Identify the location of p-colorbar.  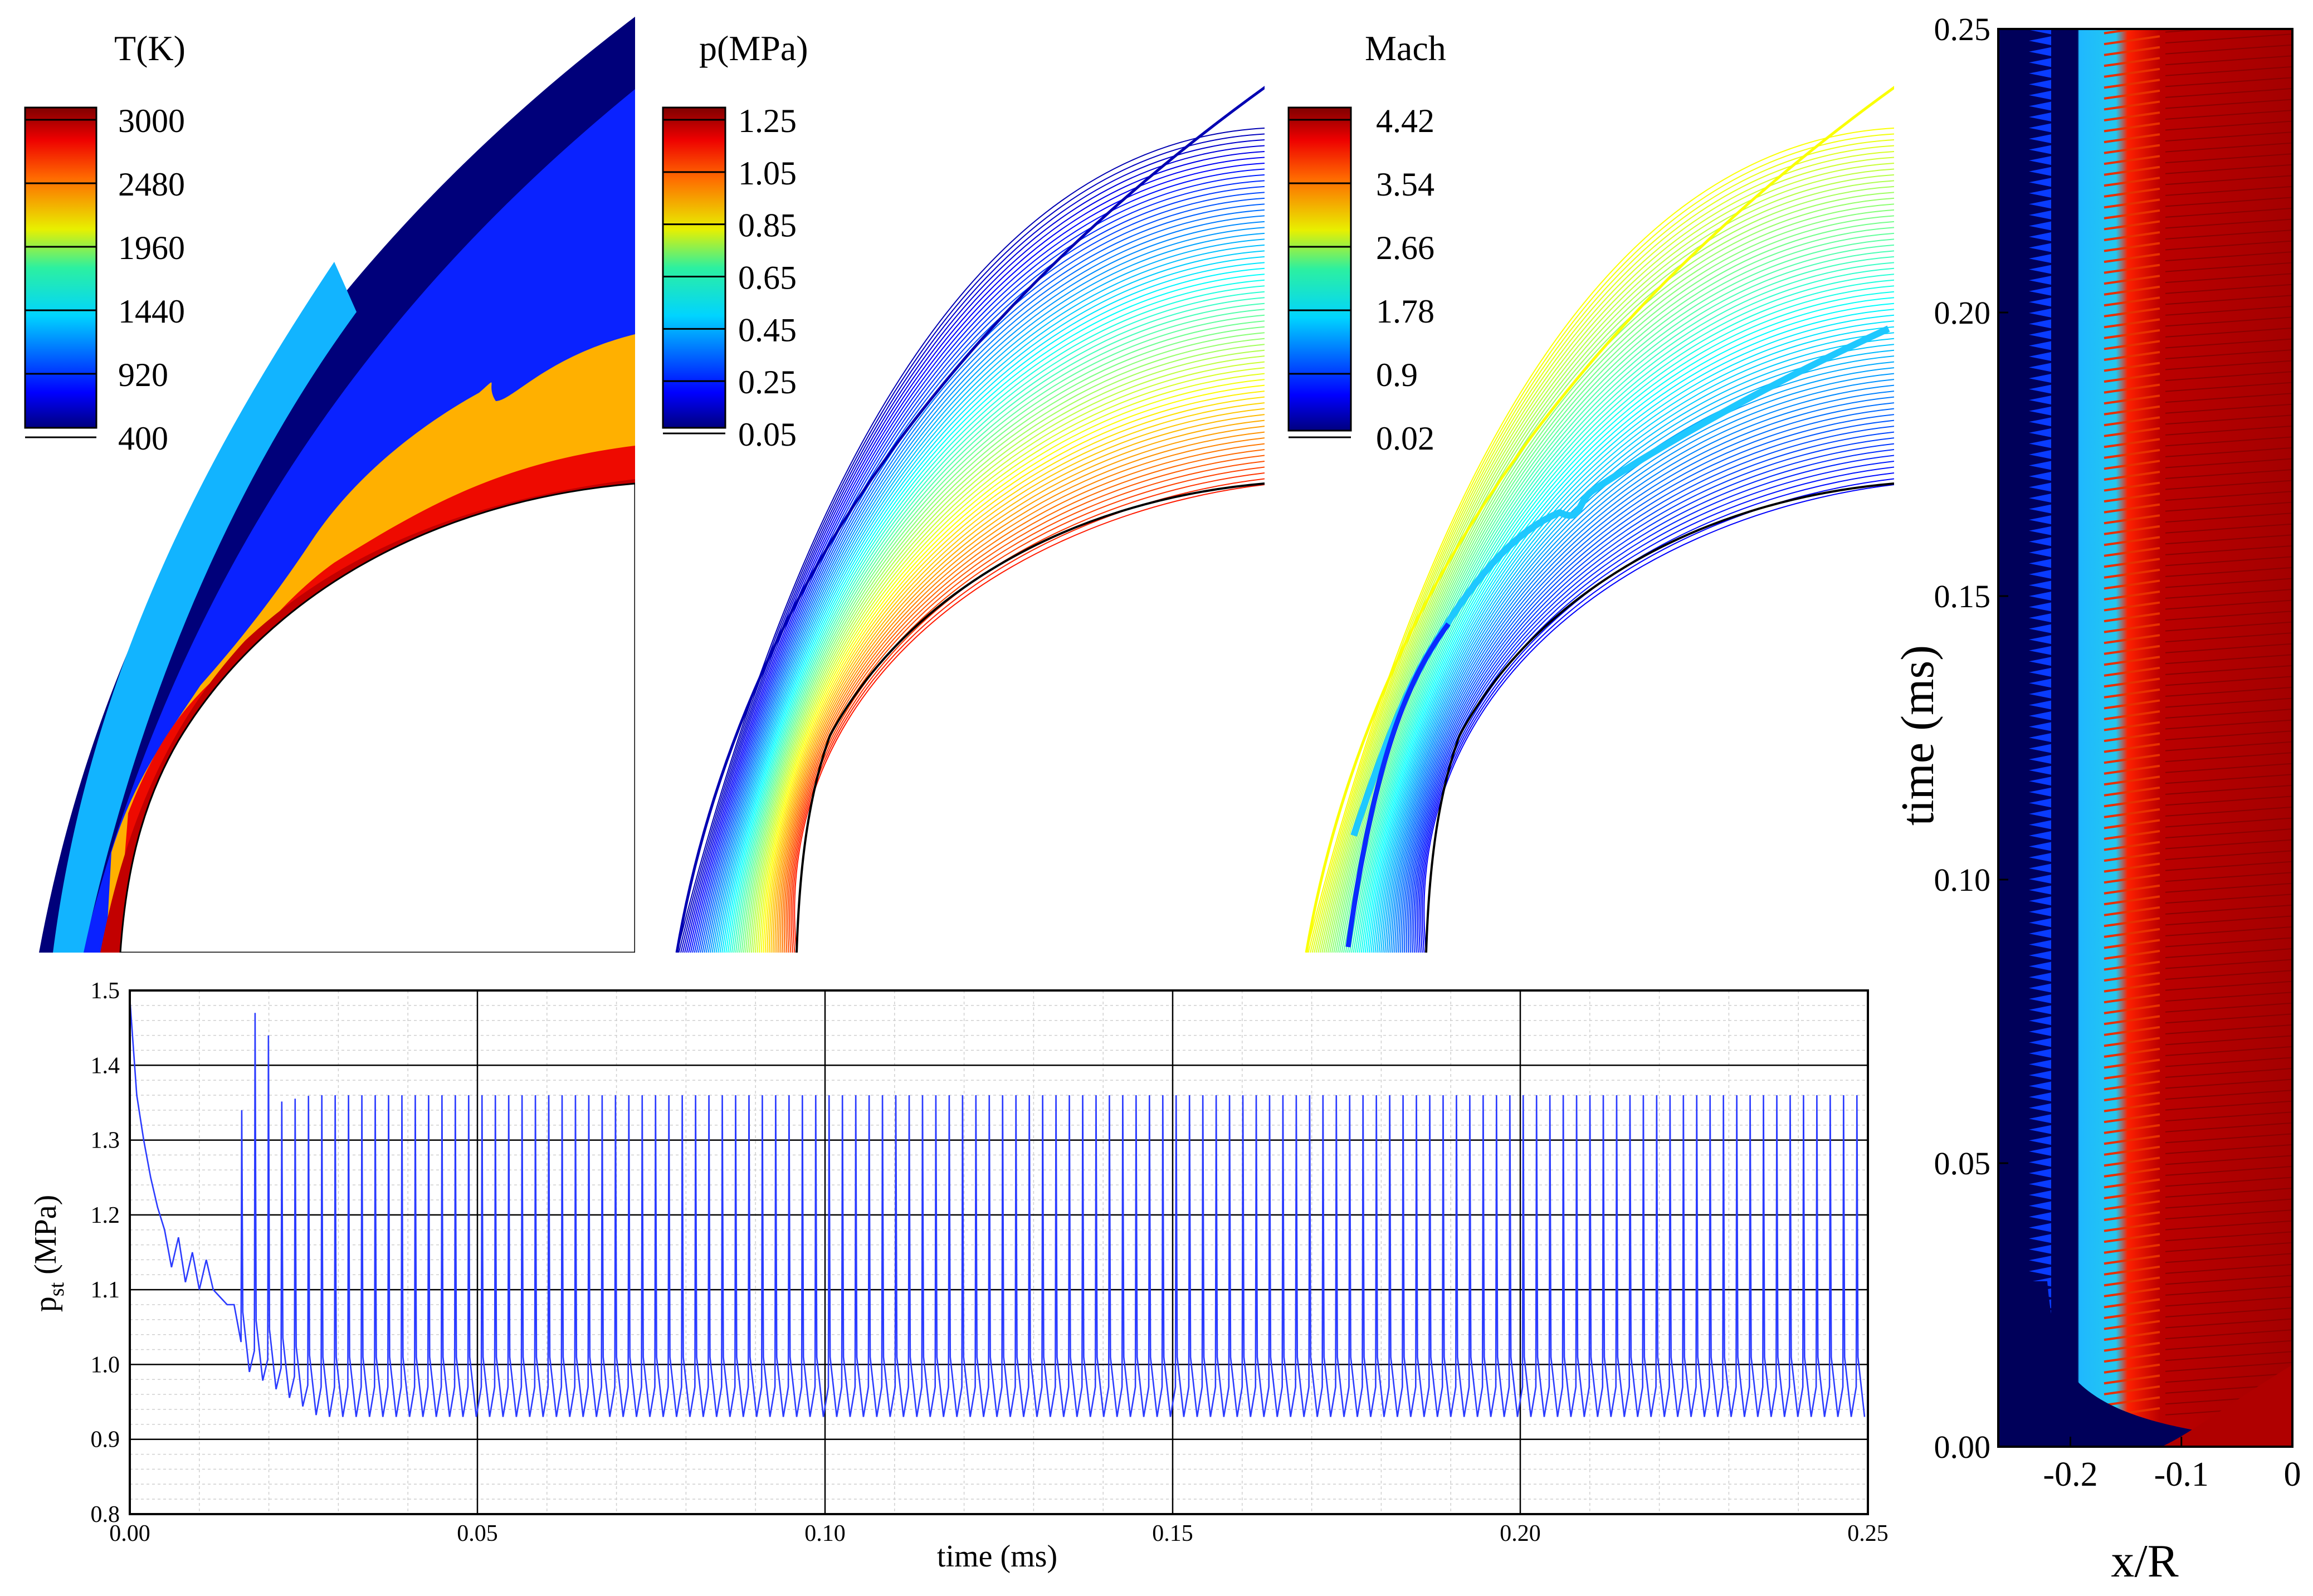
(694, 267).